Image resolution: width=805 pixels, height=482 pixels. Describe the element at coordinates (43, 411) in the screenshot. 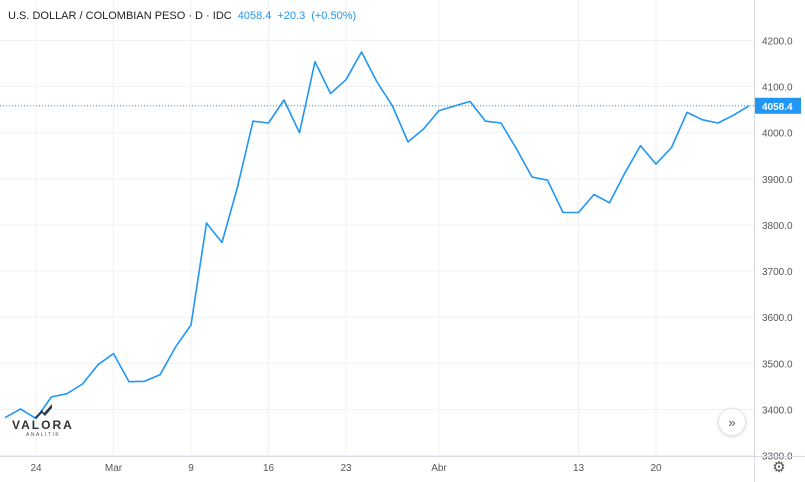

I see `logo-mark-icon` at that location.